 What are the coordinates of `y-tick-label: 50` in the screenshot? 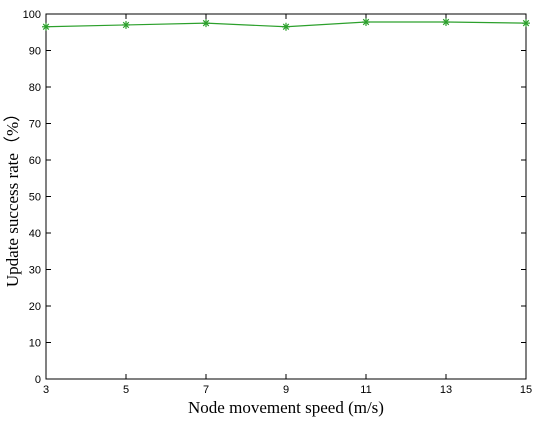 It's located at (35, 198).